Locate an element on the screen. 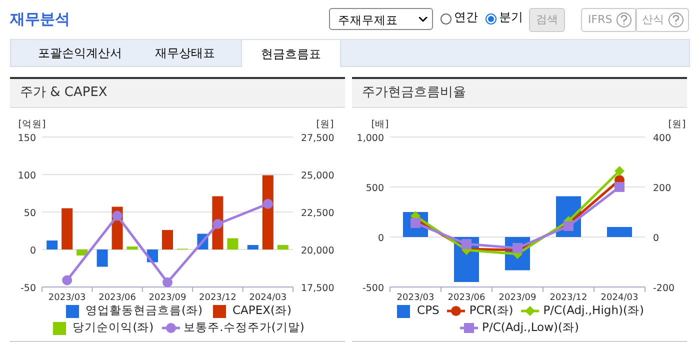 Image resolution: width=697 pixels, height=342 pixels. text: 재무상태표 is located at coordinates (185, 53).